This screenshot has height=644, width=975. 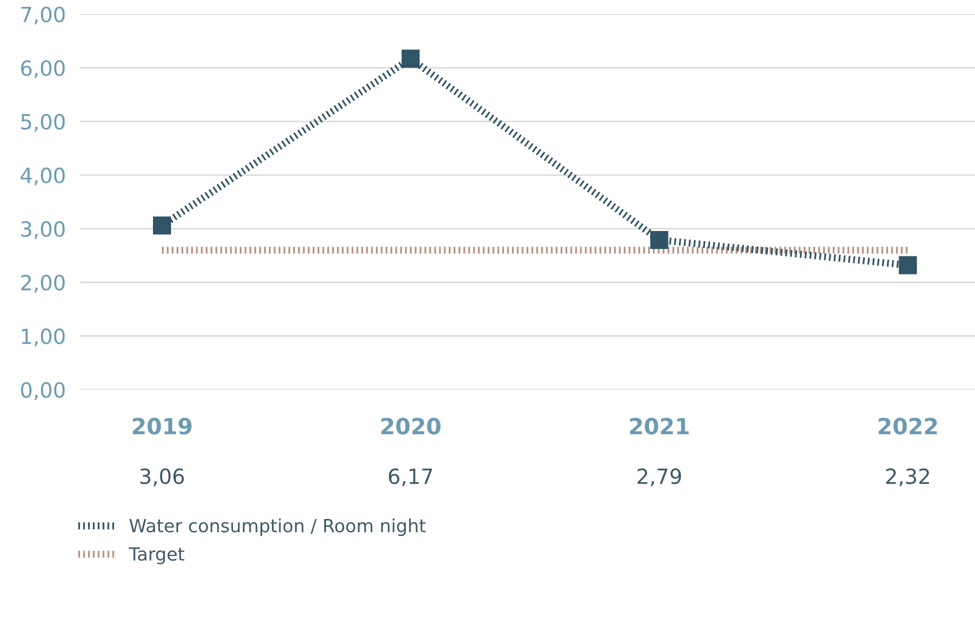 I want to click on y-tick-label: 3,00, so click(x=43, y=230).